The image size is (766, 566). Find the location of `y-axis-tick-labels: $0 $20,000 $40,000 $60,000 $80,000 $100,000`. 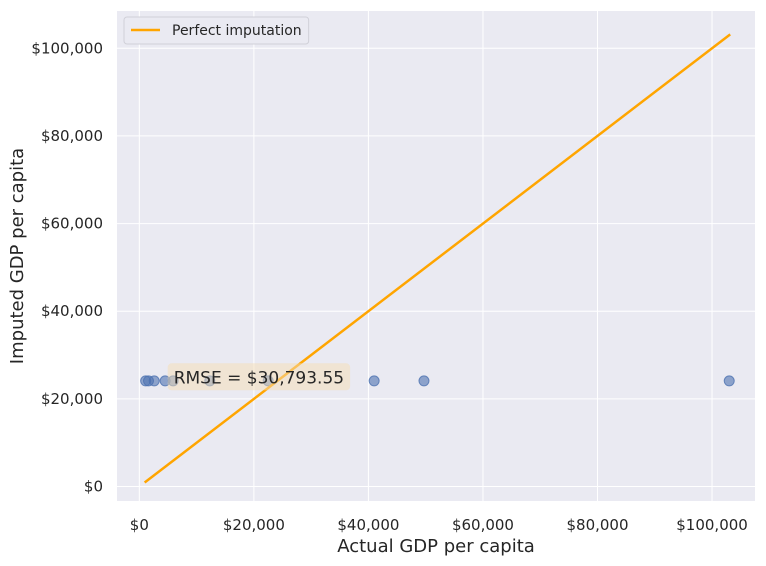

y-axis-tick-labels: $0 $20,000 $40,000 $60,000 $80,000 $100,000 is located at coordinates (67, 267).